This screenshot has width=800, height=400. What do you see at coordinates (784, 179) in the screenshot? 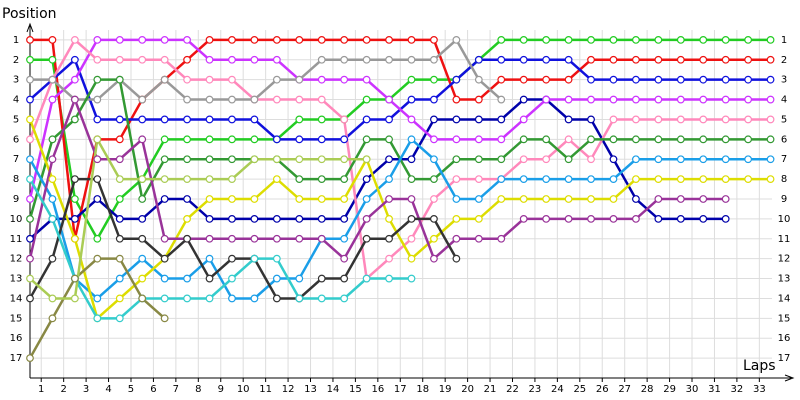
I see `y-tick-label-right: 8` at bounding box center [784, 179].